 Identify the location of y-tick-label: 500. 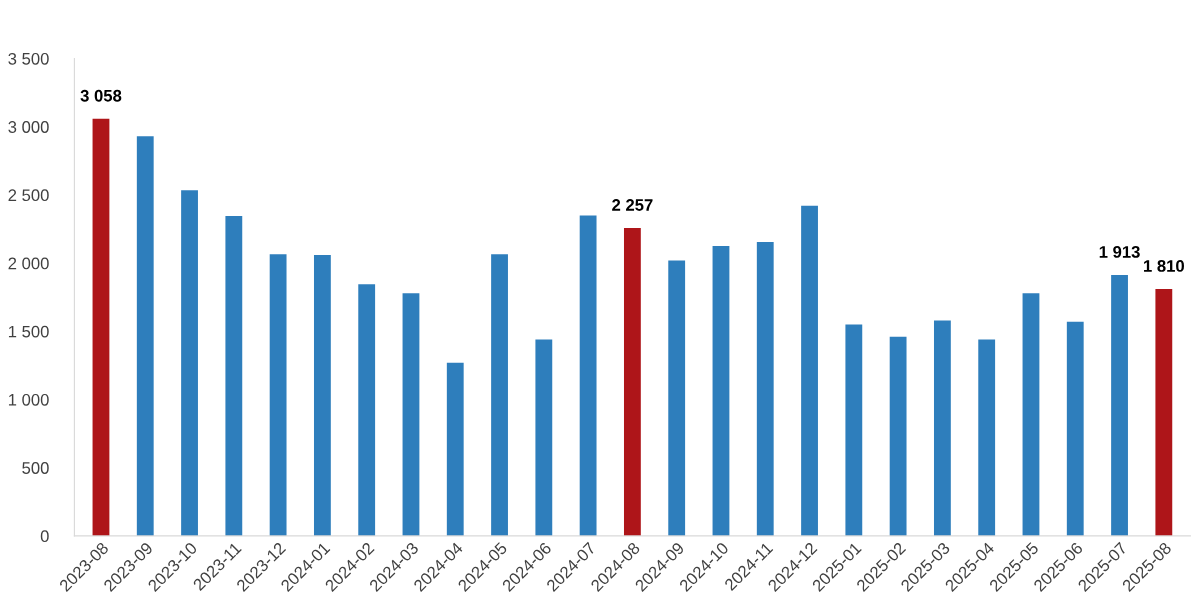
(35, 468).